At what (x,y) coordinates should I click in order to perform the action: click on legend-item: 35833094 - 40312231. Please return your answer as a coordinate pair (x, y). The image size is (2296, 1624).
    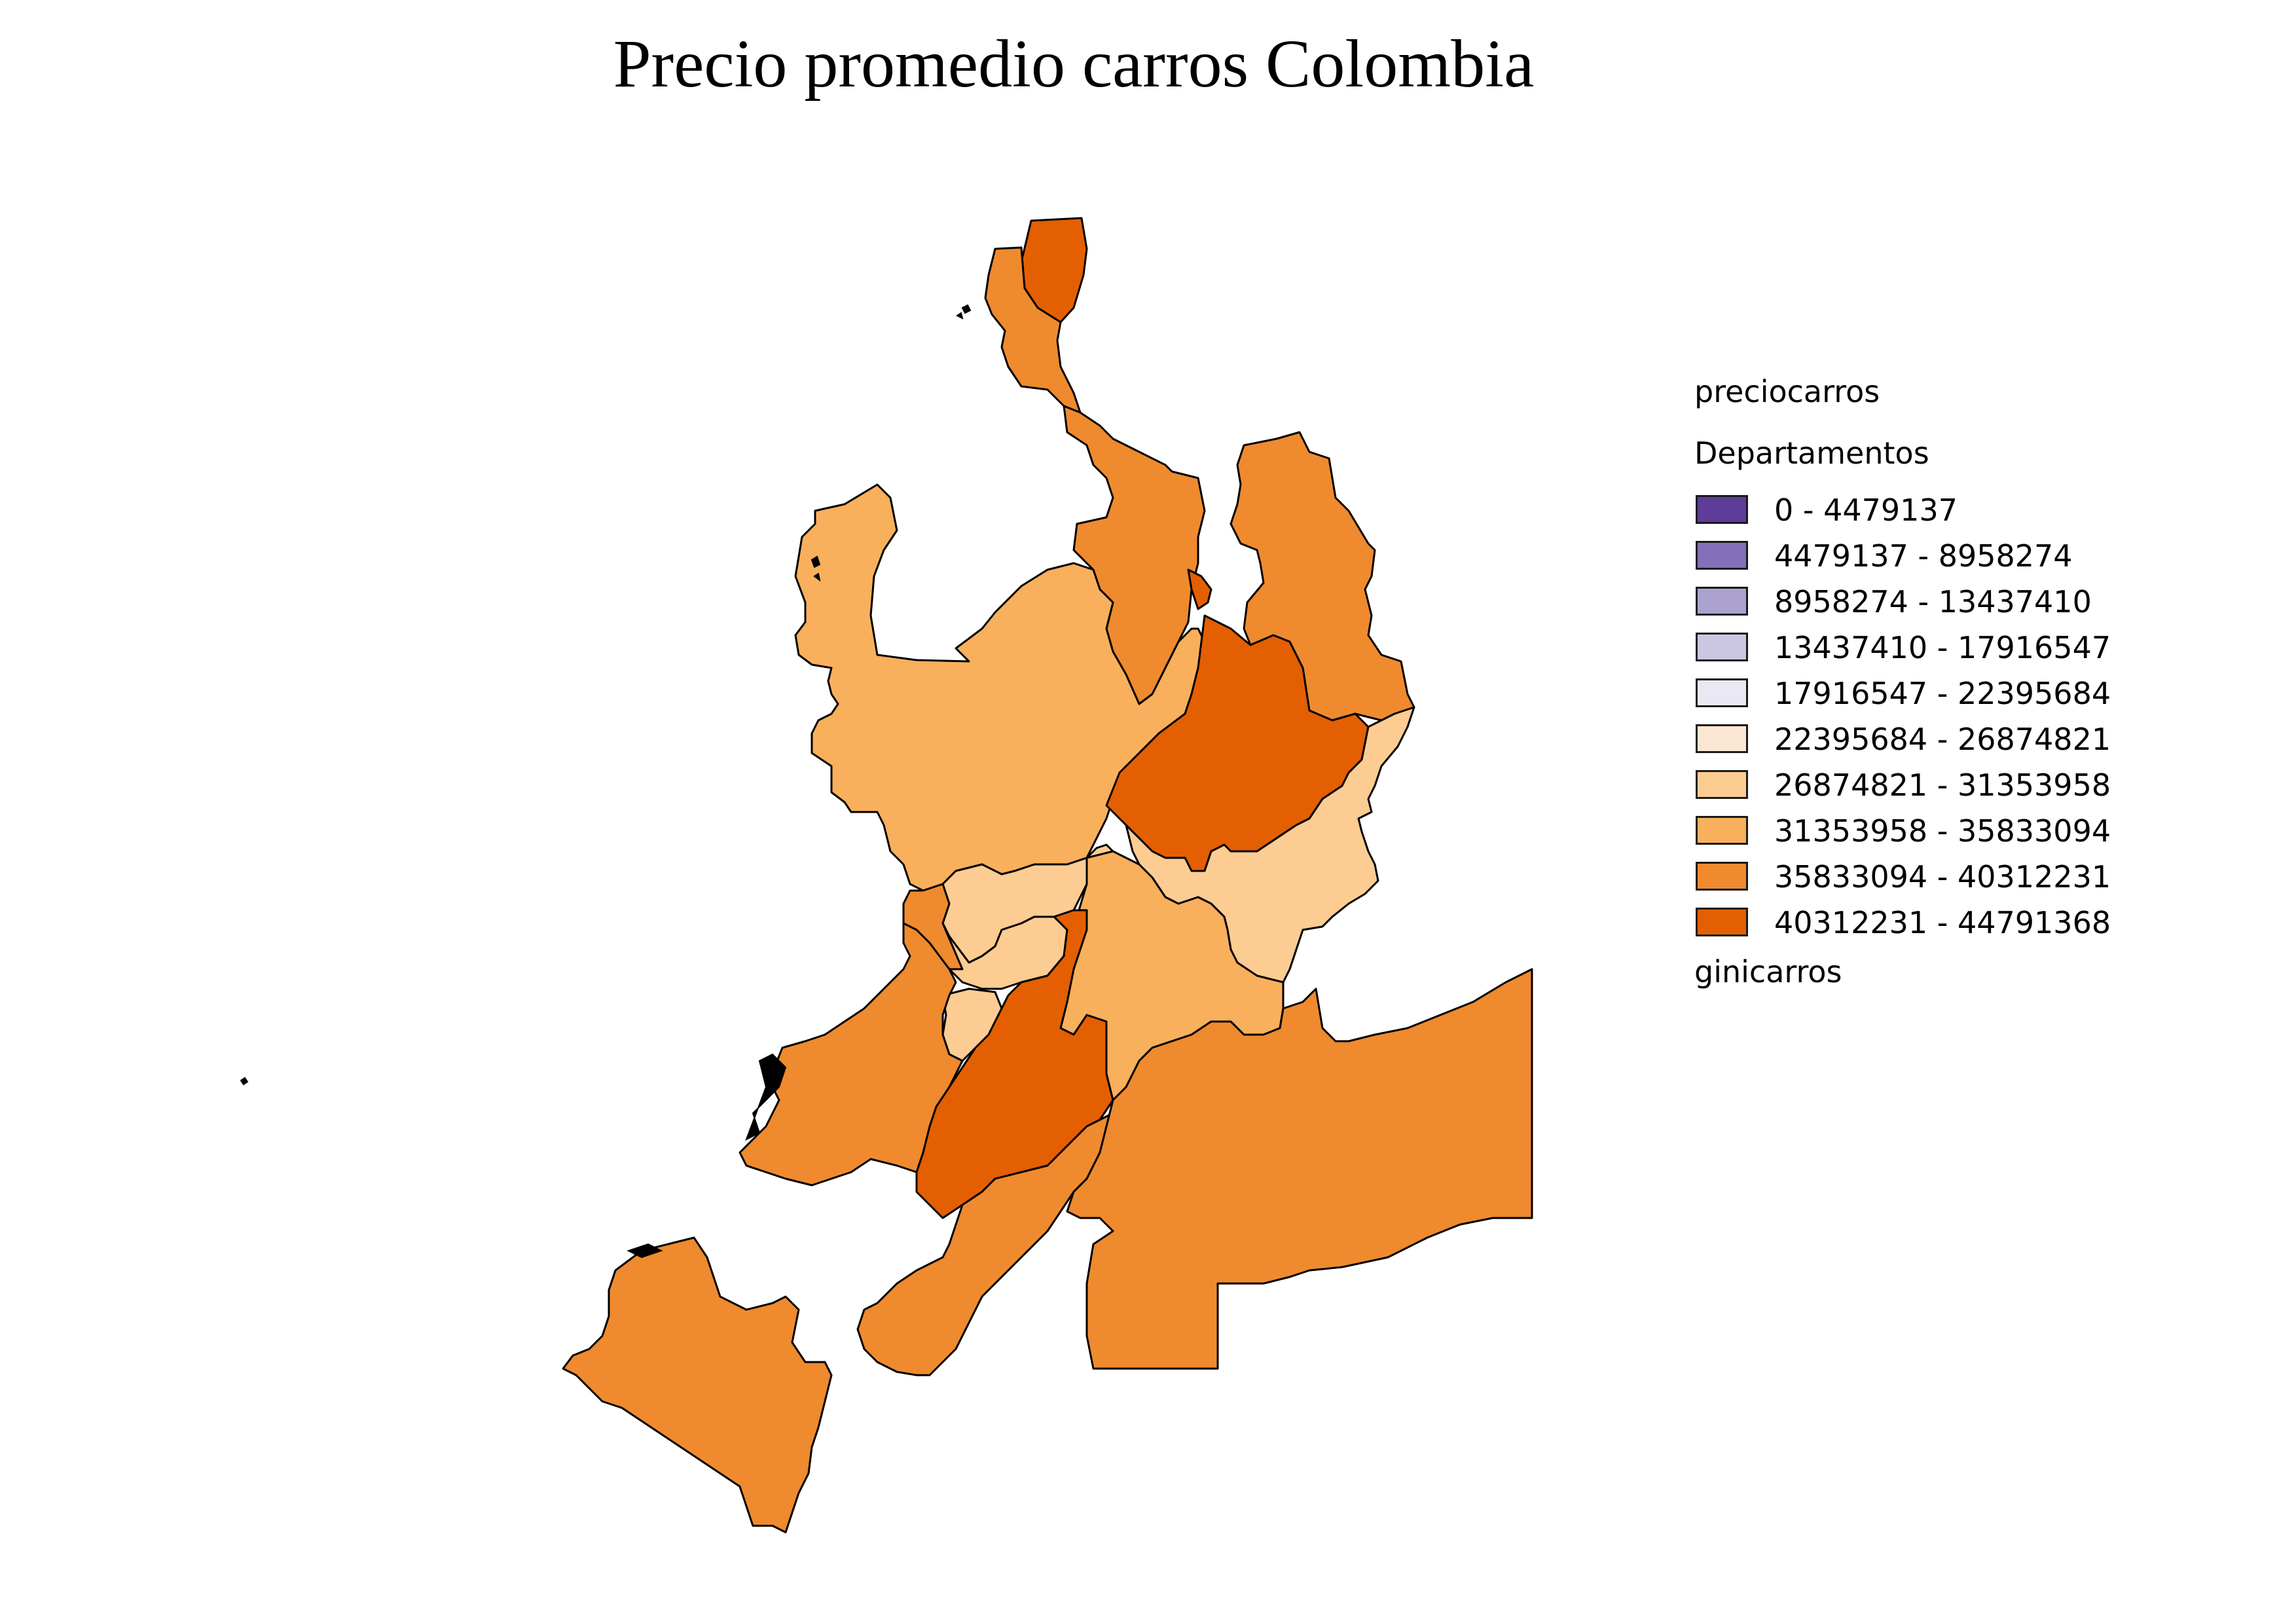
    Looking at the image, I should click on (1902, 877).